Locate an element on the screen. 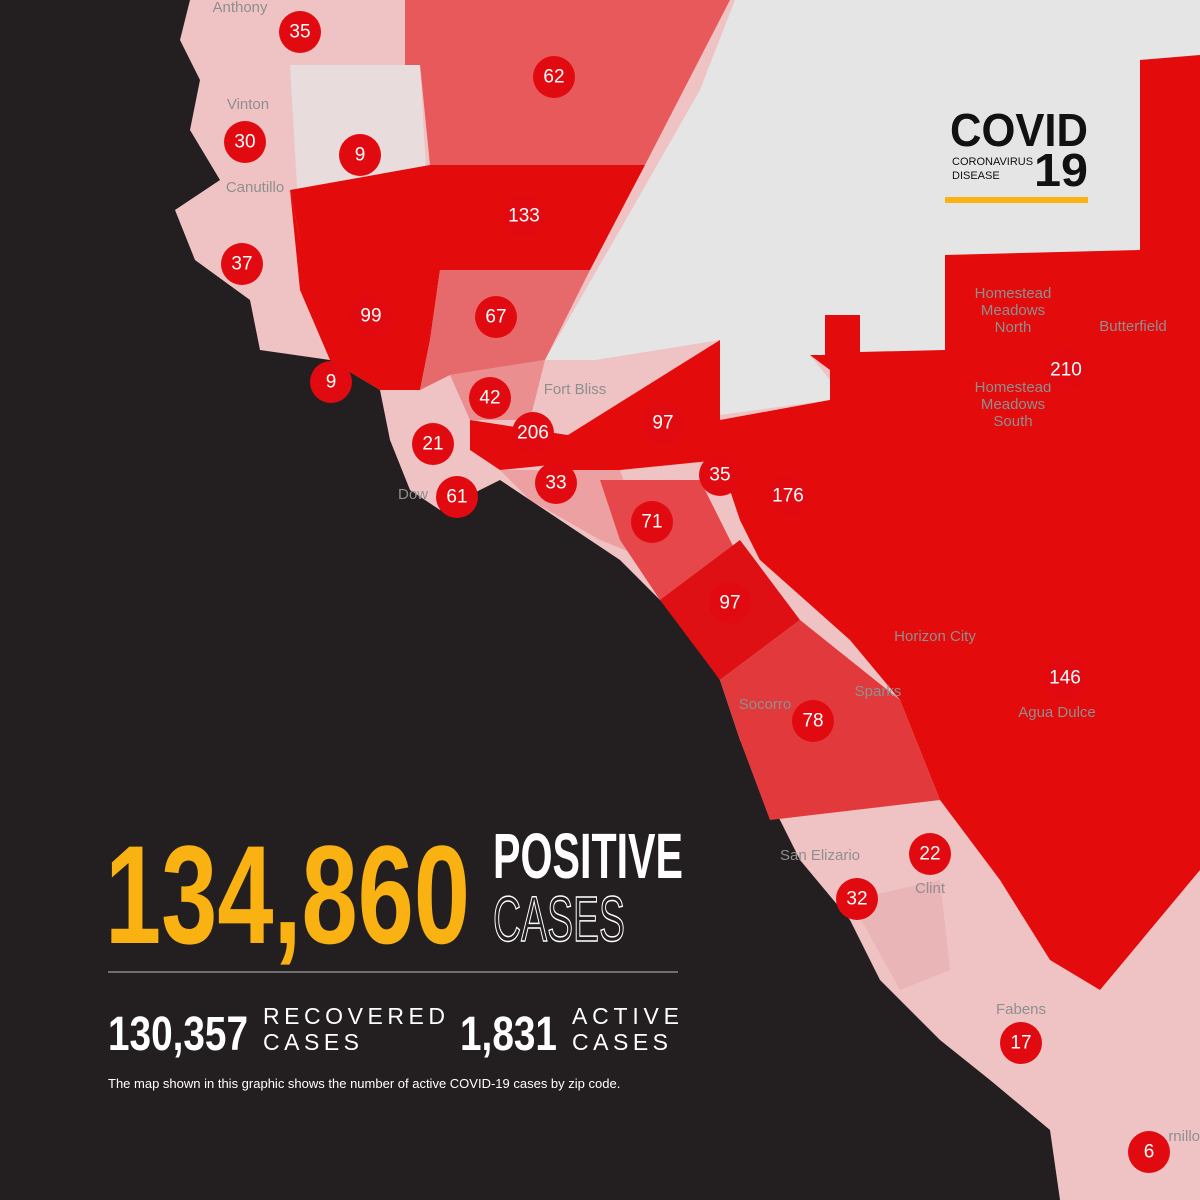  zip-count: 32 is located at coordinates (856, 899).